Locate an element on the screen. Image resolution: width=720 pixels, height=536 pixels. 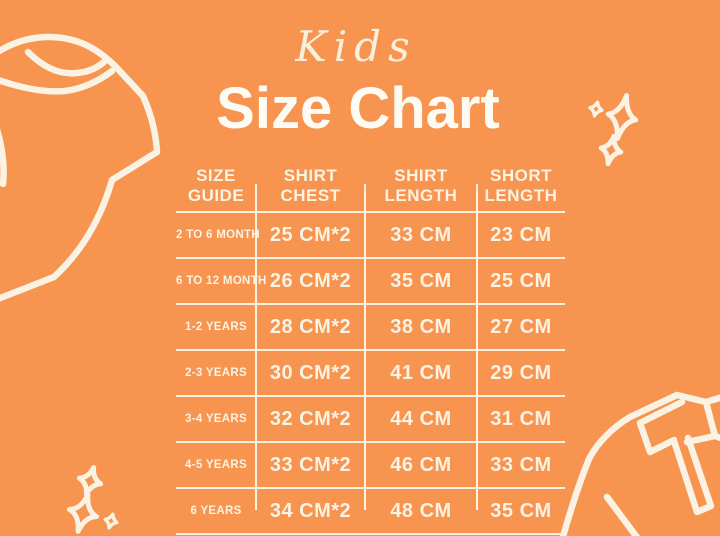
tshirt-icon is located at coordinates (80, 167).